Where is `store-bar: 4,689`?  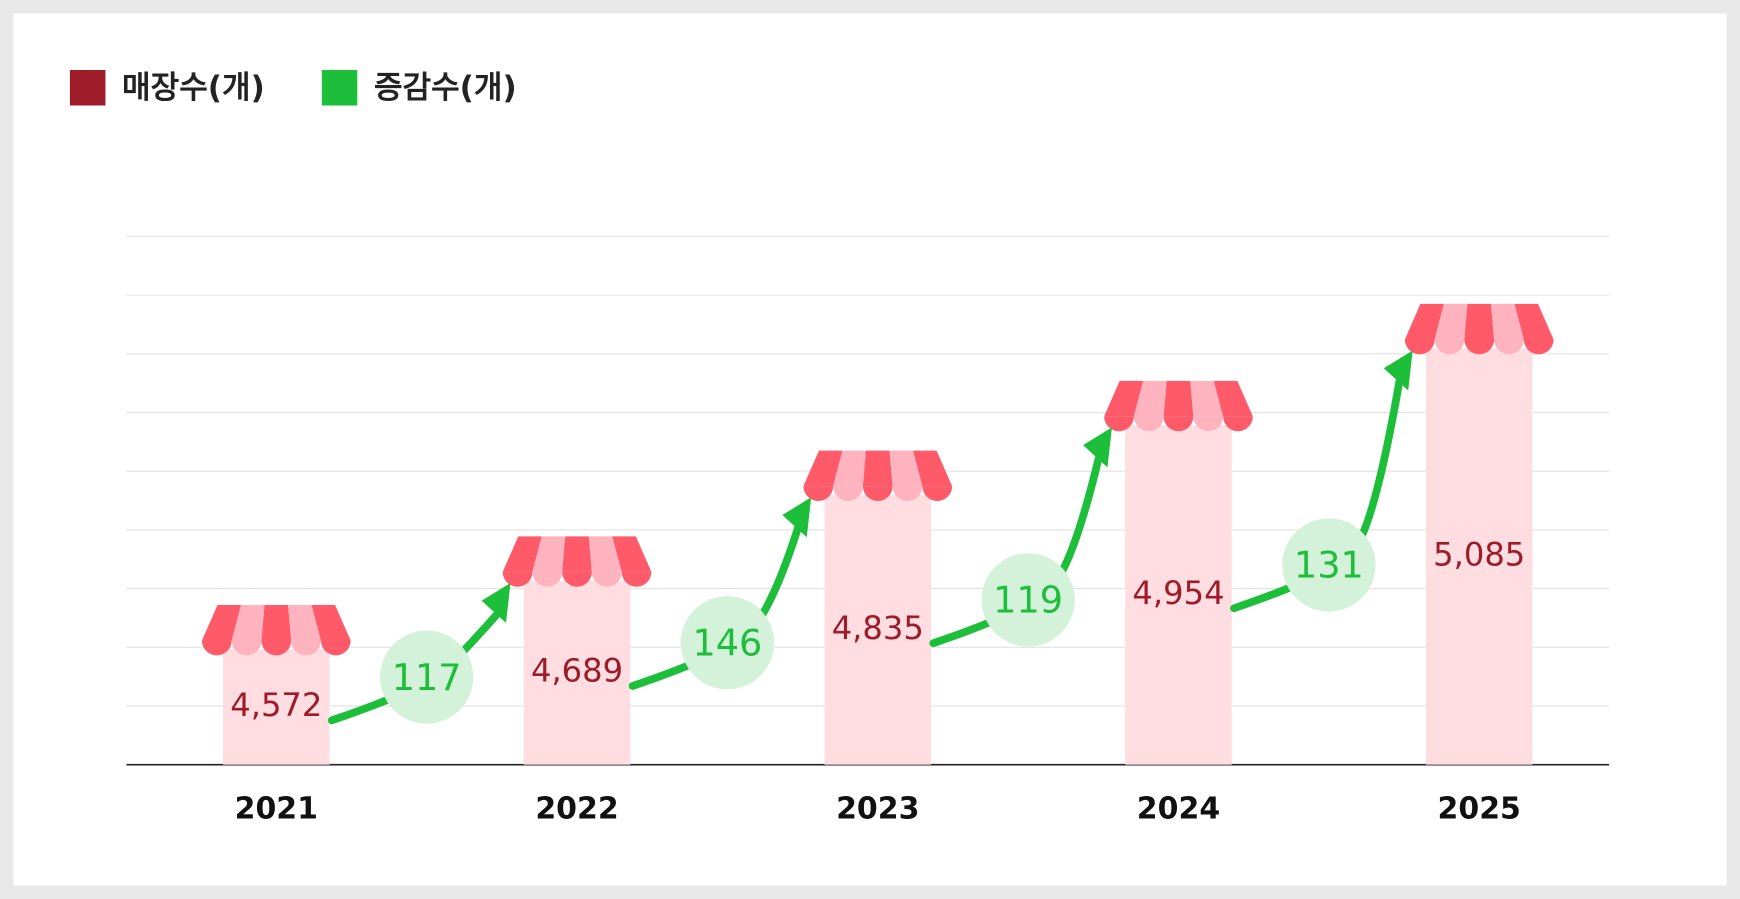
store-bar: 4,689 is located at coordinates (577, 650).